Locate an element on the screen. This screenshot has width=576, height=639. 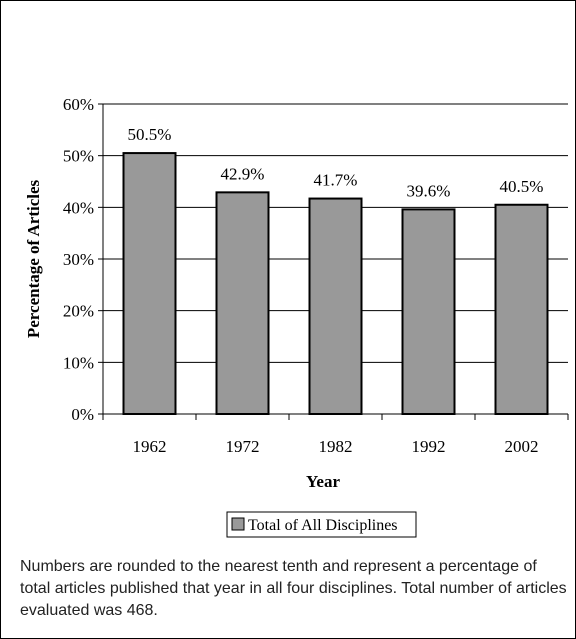
y-tick-labels: 0% 10% 20% 30% 40% 50% 60% is located at coordinates (78, 259).